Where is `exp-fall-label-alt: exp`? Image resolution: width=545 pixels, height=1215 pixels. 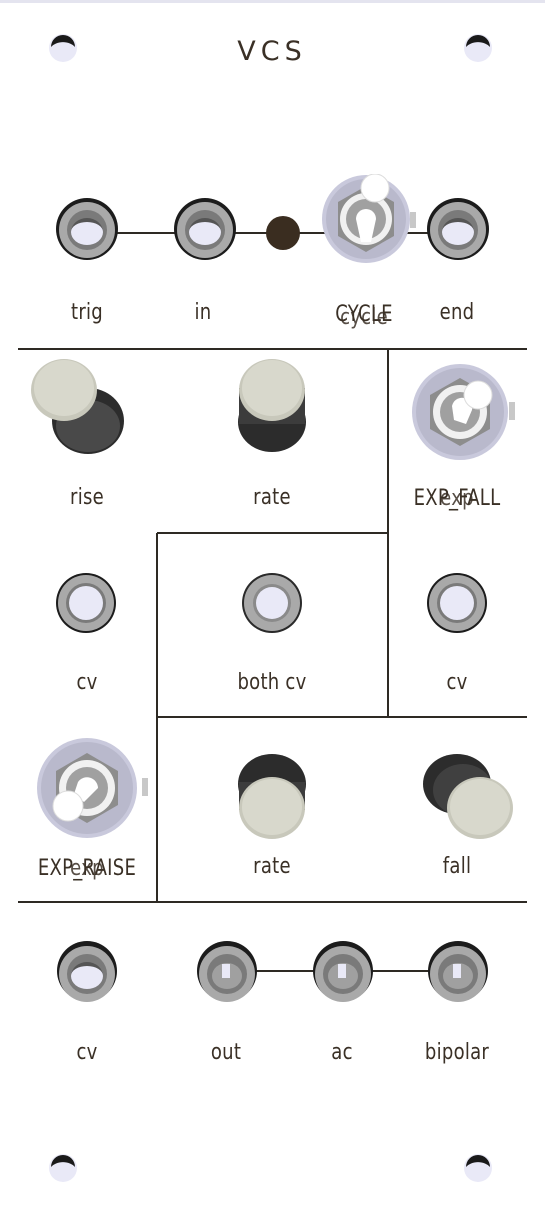 exp-fall-label-alt: exp is located at coordinates (457, 498).